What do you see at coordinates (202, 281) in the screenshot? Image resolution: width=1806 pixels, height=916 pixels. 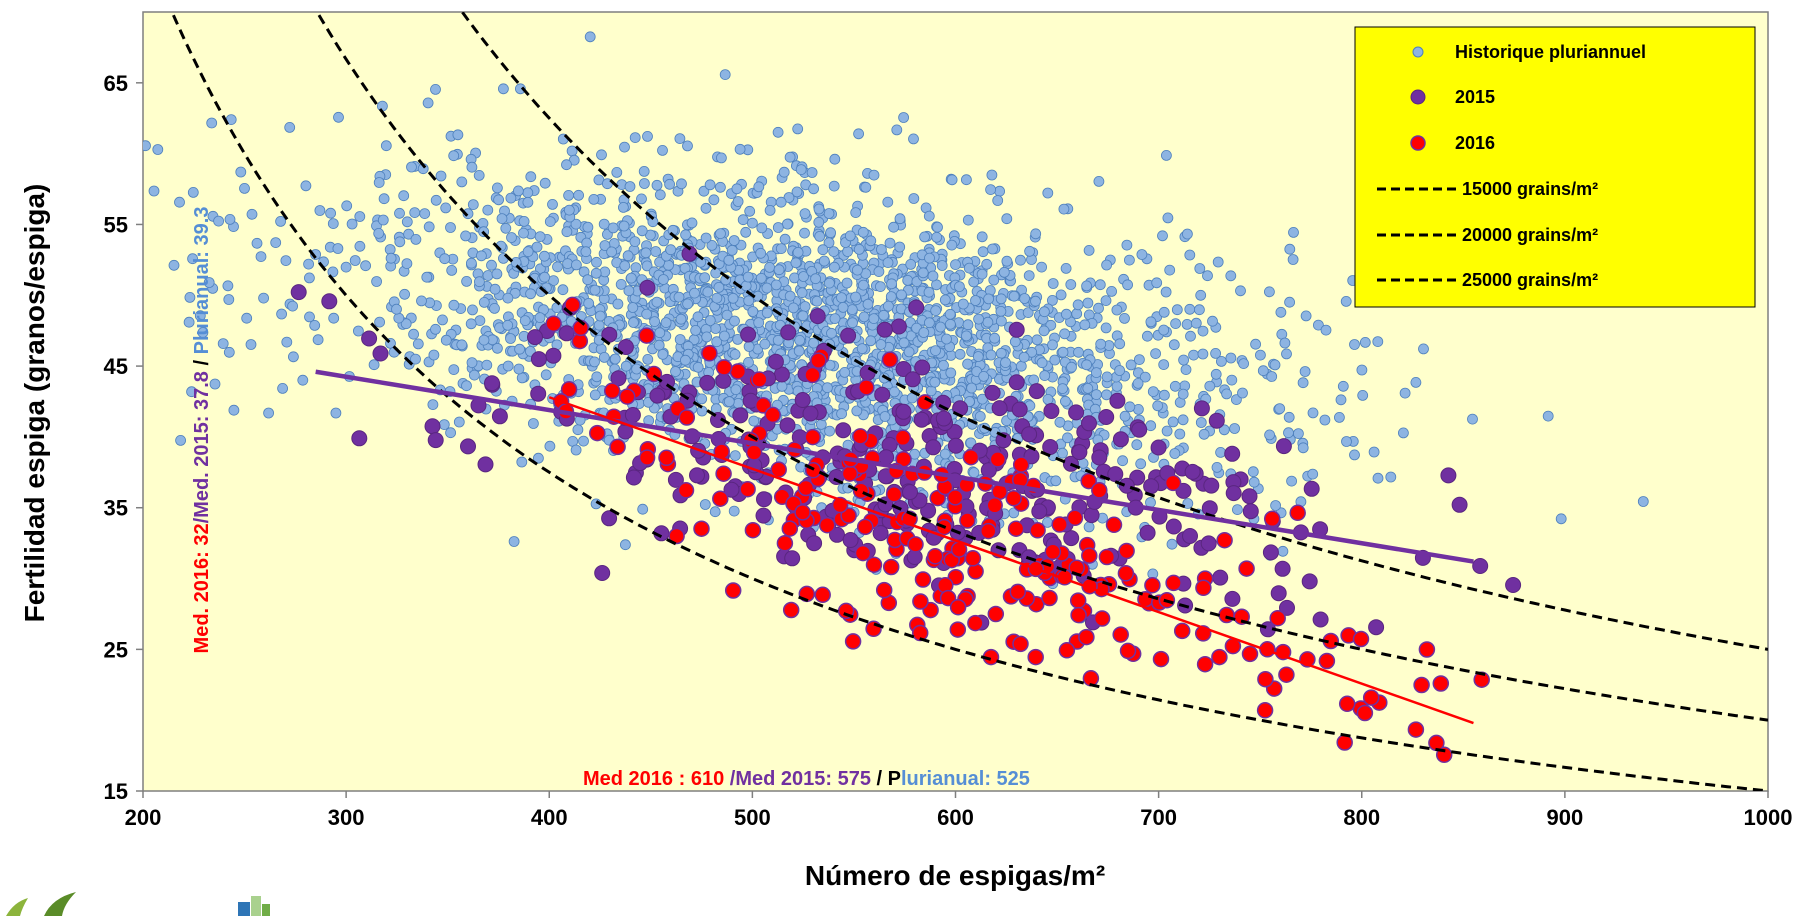 I see `side-annotation-plurianual: Plurianual: 39.3` at bounding box center [202, 281].